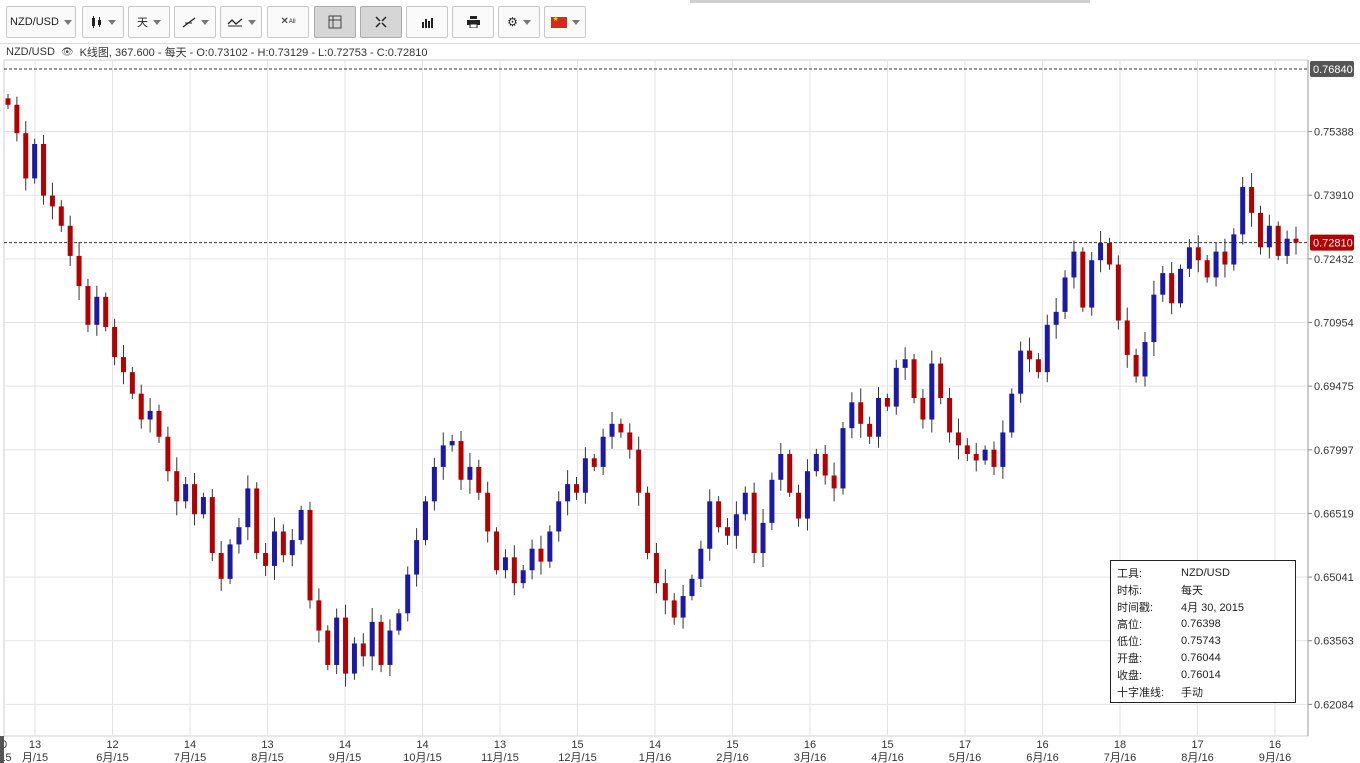  Describe the element at coordinates (565, 22) in the screenshot. I see `language-button` at that location.